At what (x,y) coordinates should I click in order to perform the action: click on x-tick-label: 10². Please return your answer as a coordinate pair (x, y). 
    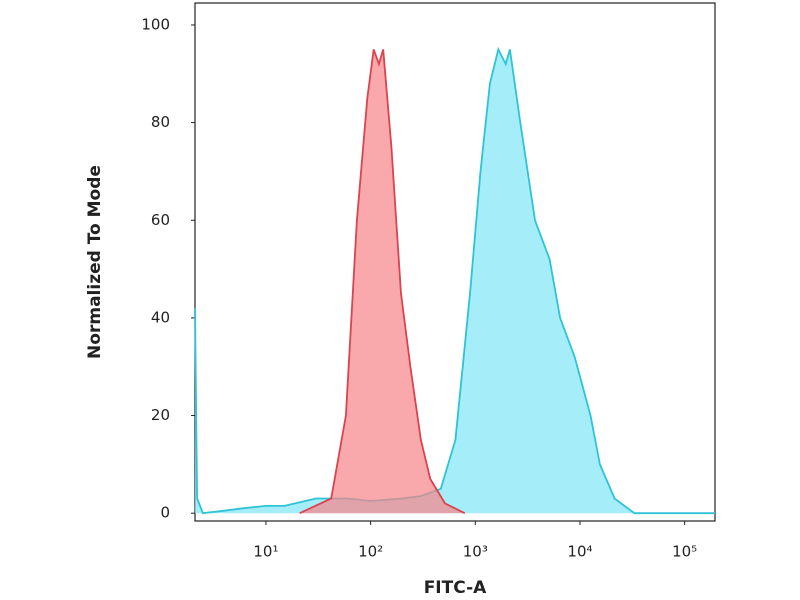
    Looking at the image, I should click on (370, 552).